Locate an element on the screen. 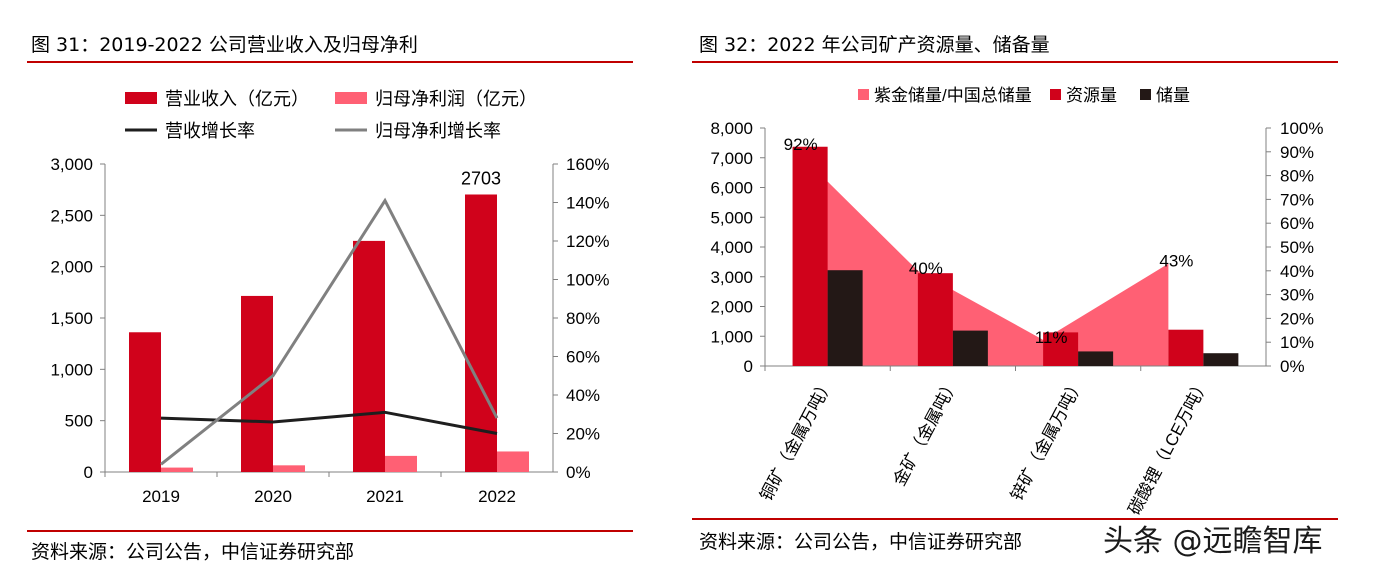  legend-label-1: 资源量 is located at coordinates (1091, 95).